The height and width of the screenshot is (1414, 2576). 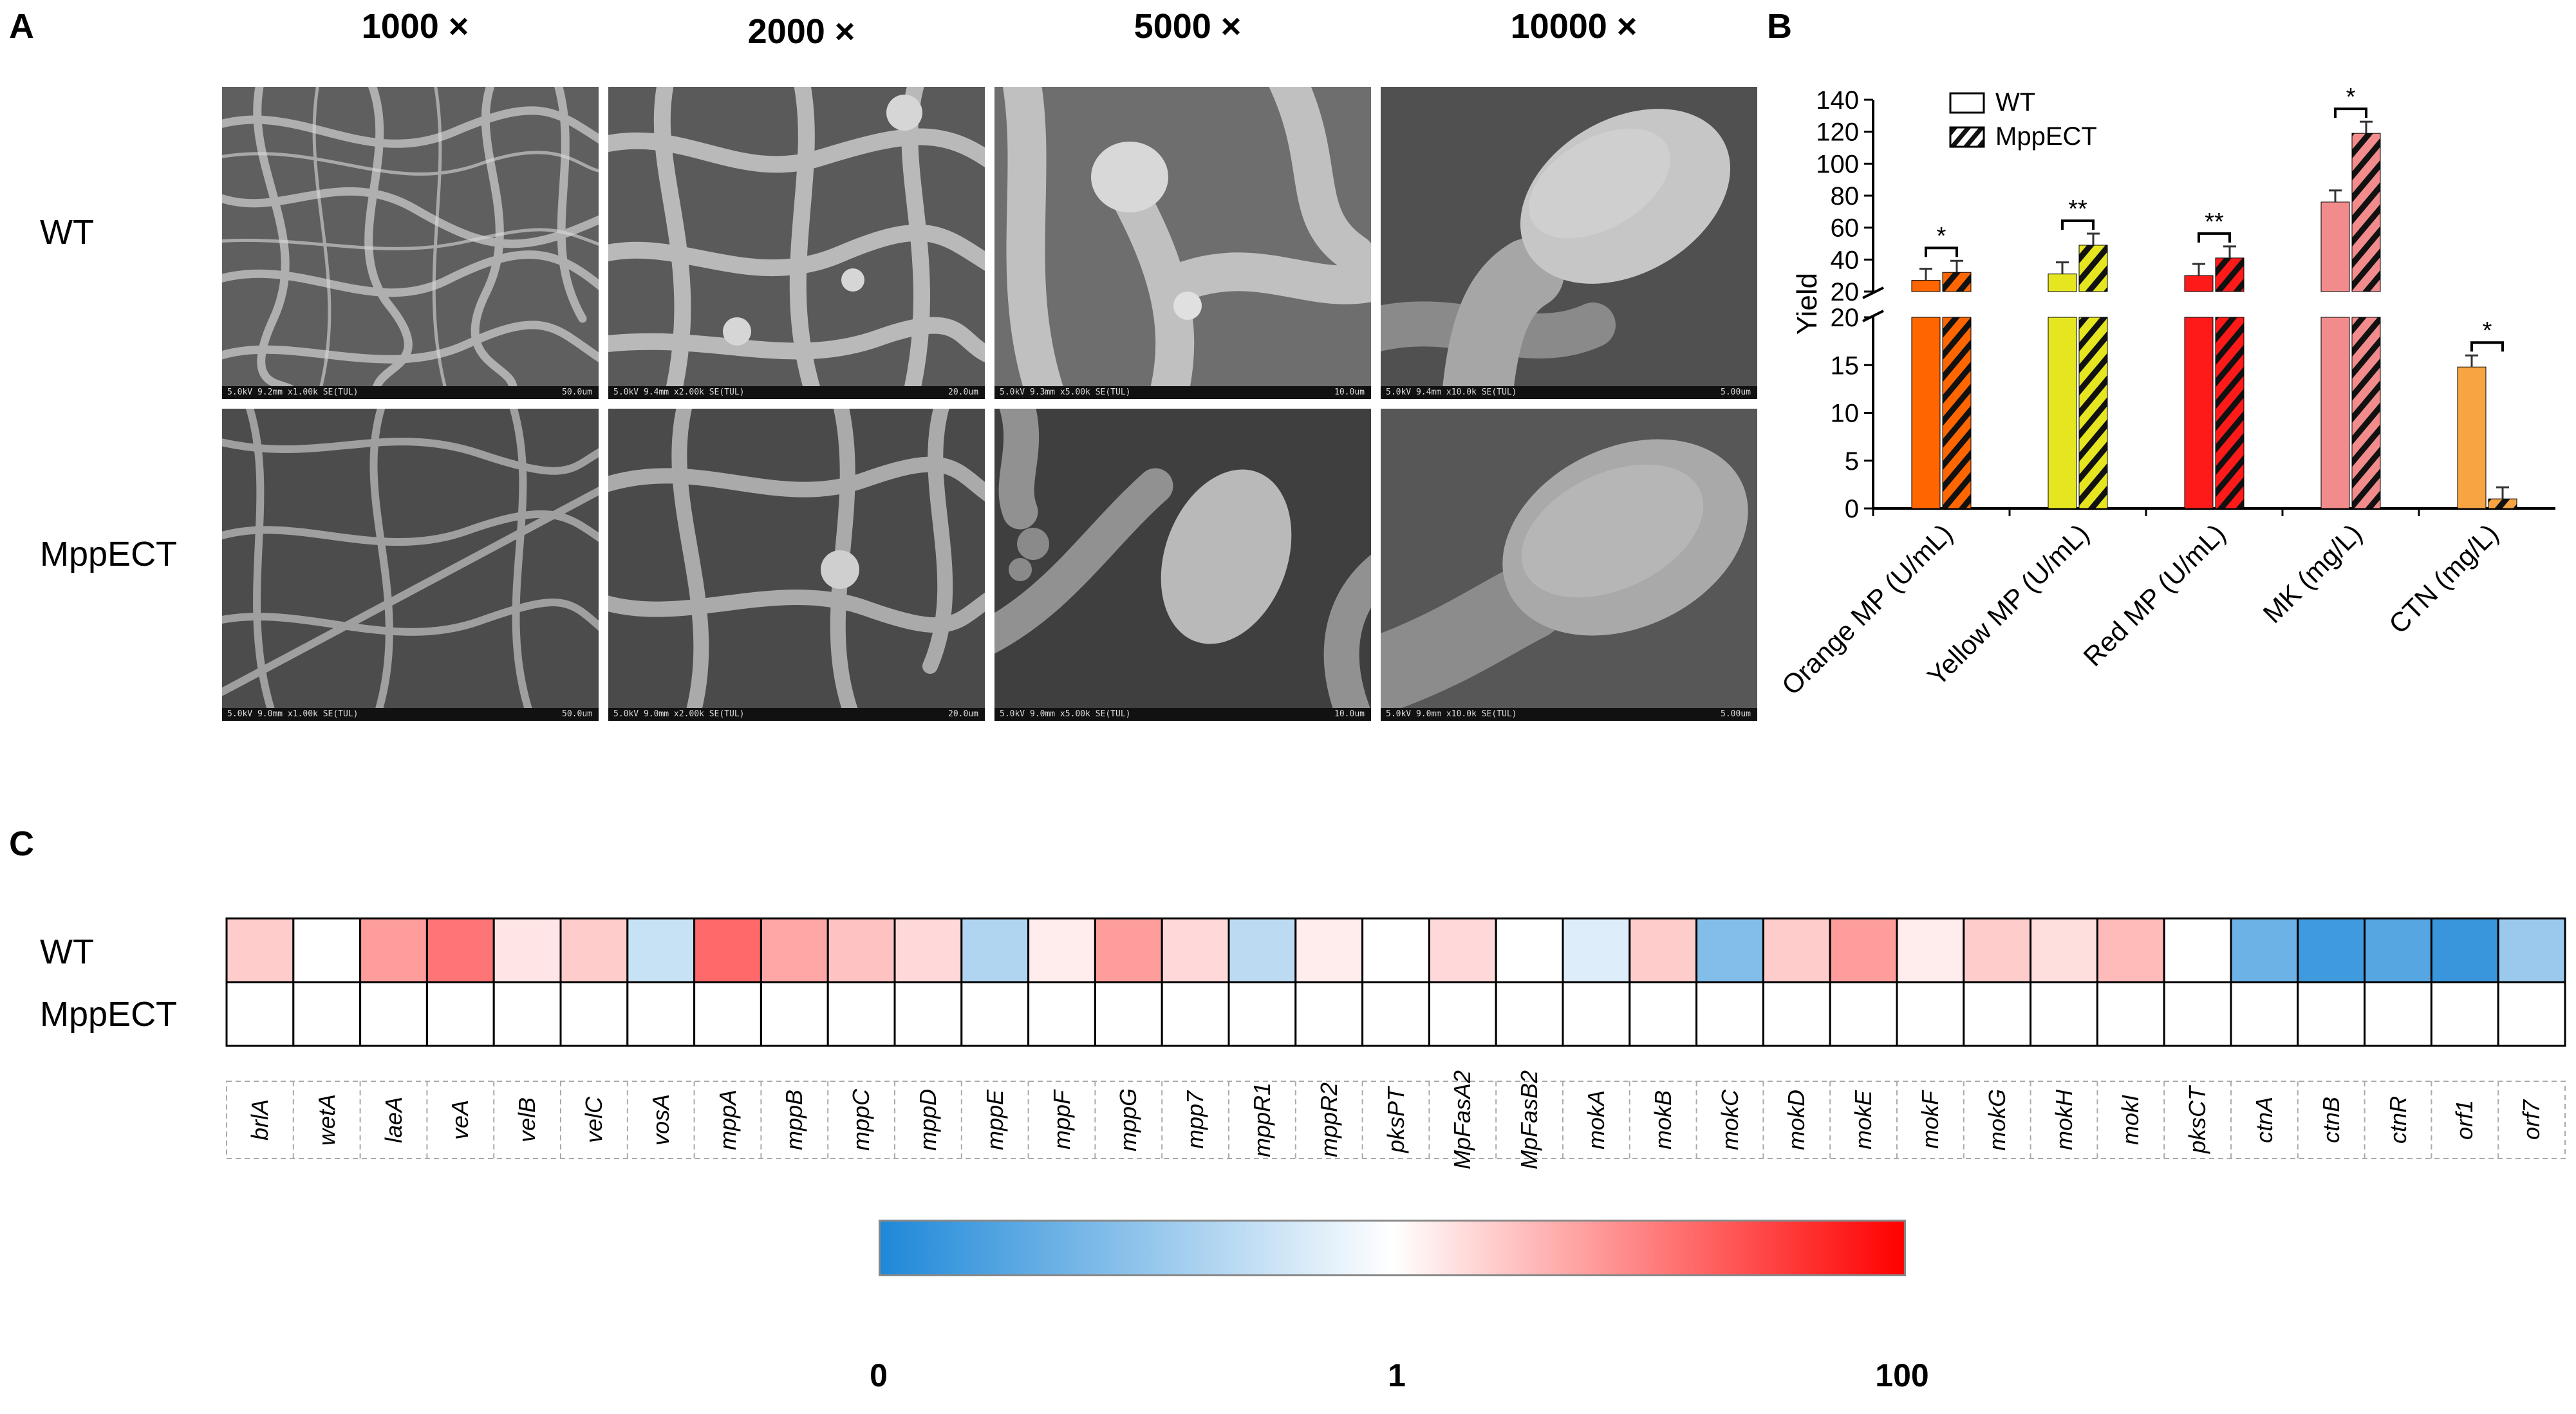 What do you see at coordinates (1195, 1120) in the screenshot?
I see `gene-label: mpp7` at bounding box center [1195, 1120].